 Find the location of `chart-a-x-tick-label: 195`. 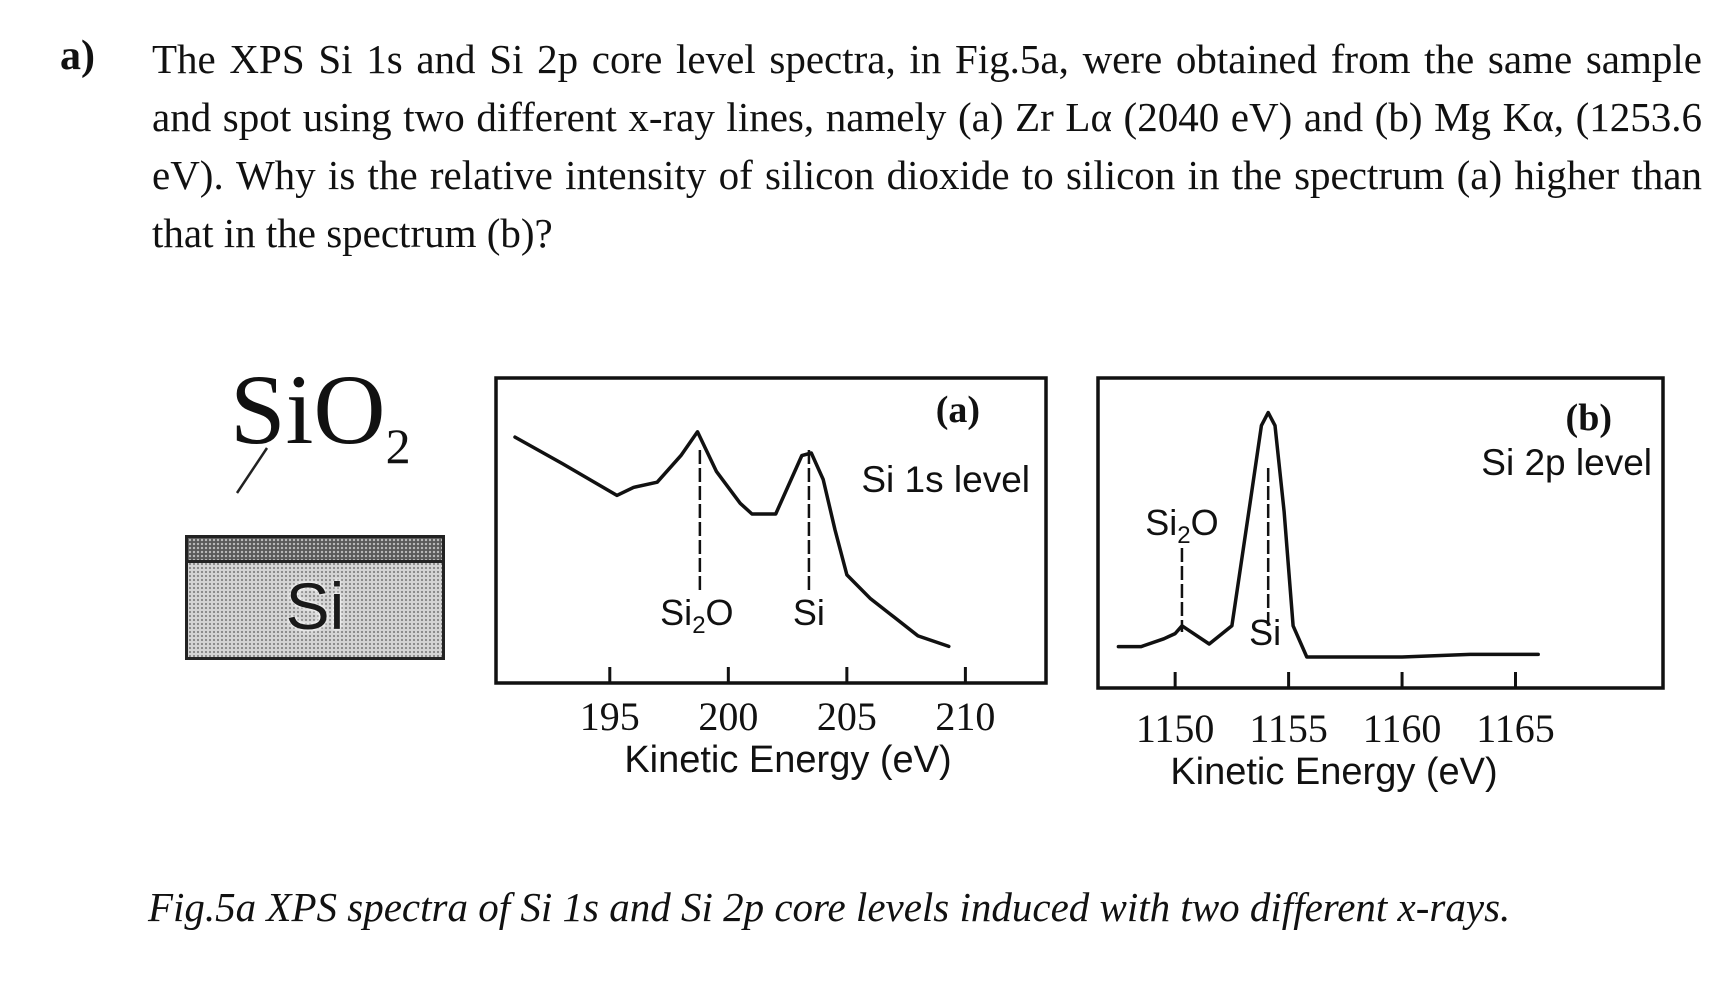

chart-a-x-tick-label: 195 is located at coordinates (610, 716).